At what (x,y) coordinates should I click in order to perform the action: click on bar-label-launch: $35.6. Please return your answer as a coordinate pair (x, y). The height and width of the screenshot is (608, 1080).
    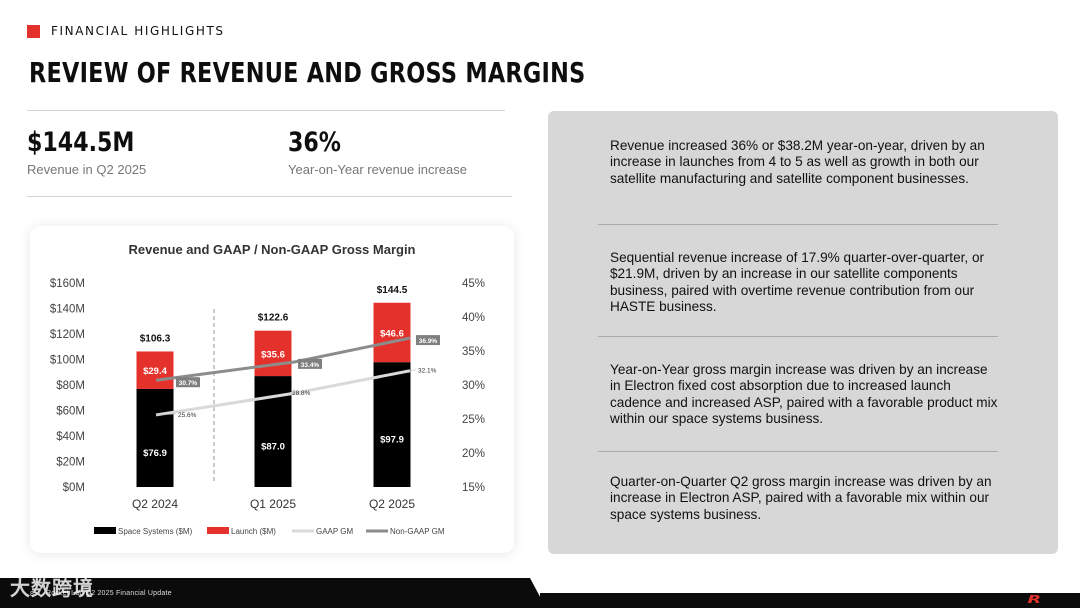
    Looking at the image, I should click on (273, 354).